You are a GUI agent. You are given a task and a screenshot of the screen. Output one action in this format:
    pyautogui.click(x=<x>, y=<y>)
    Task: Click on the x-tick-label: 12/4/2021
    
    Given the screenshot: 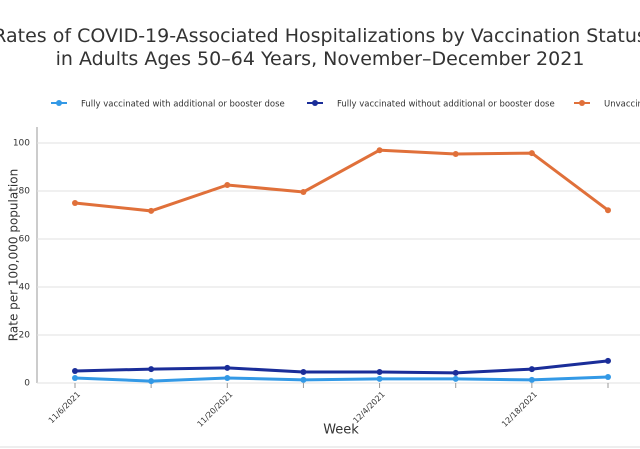 What is the action you would take?
    pyautogui.click(x=368, y=407)
    